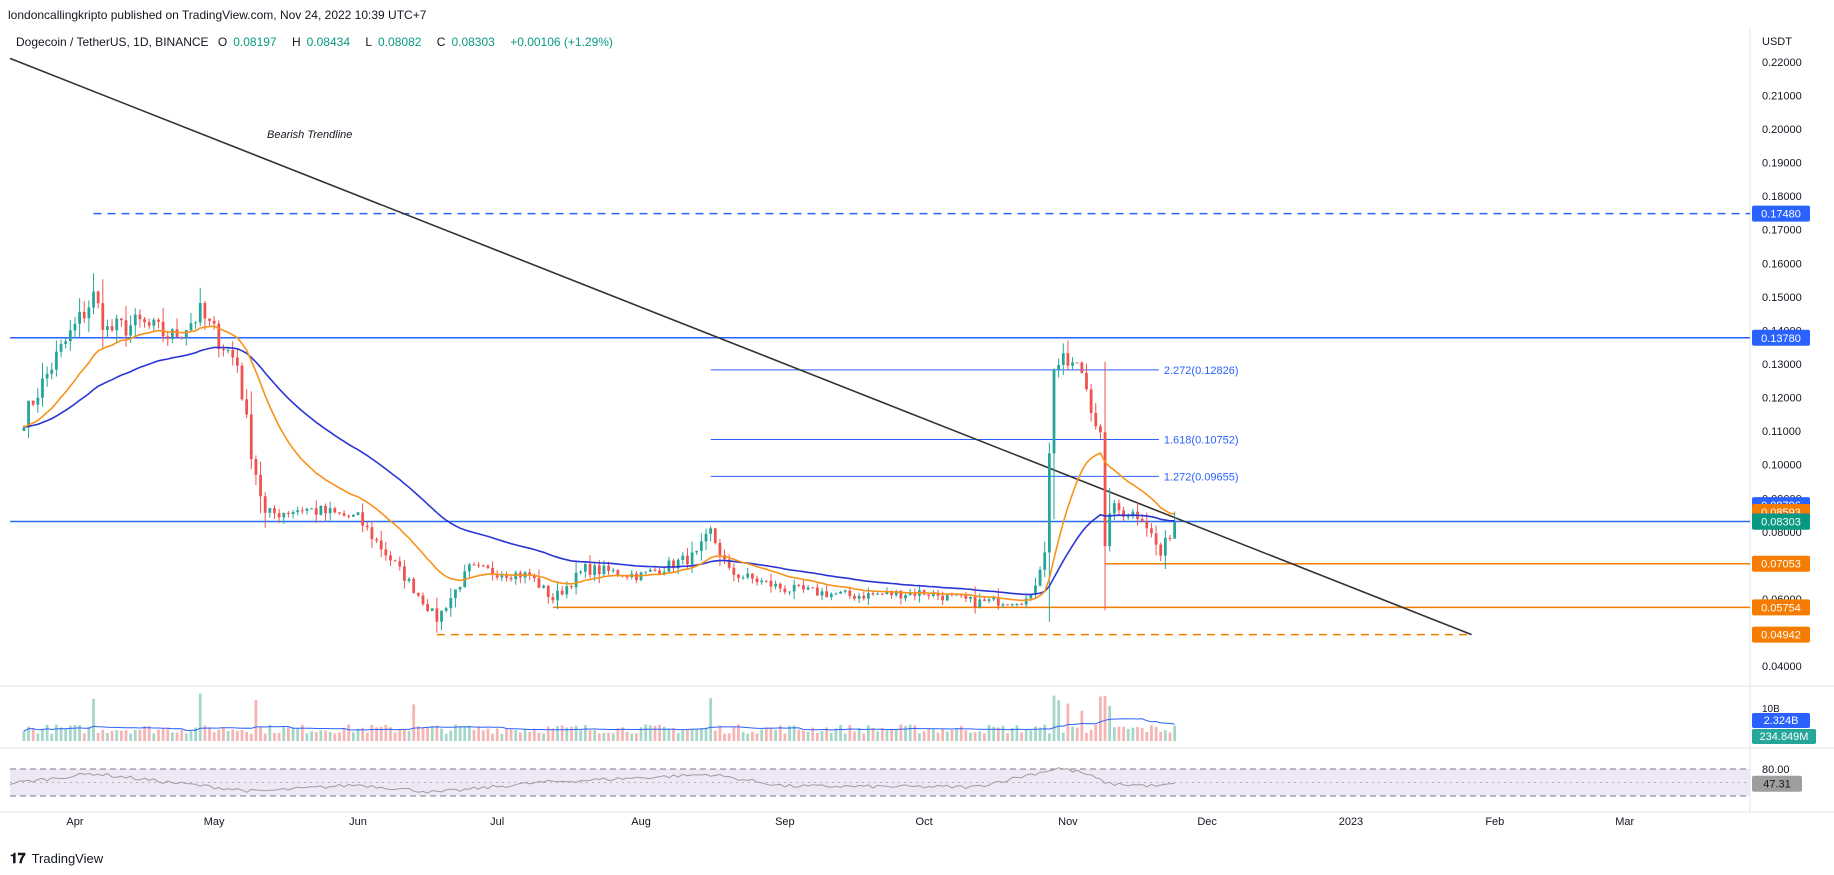  What do you see at coordinates (1782, 298) in the screenshot?
I see `price-tick-label: 0.15000` at bounding box center [1782, 298].